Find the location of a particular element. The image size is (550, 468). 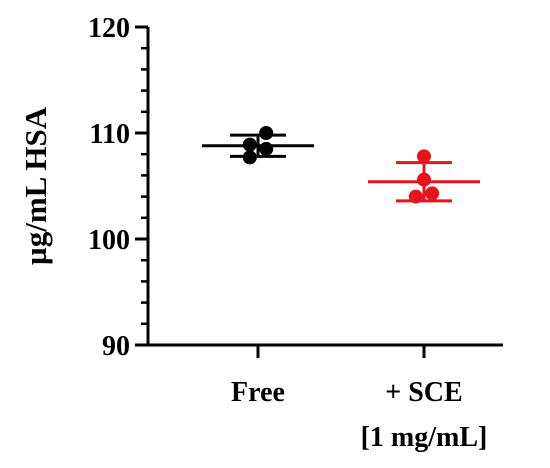

y-tick-label: 90 is located at coordinates (116, 346).